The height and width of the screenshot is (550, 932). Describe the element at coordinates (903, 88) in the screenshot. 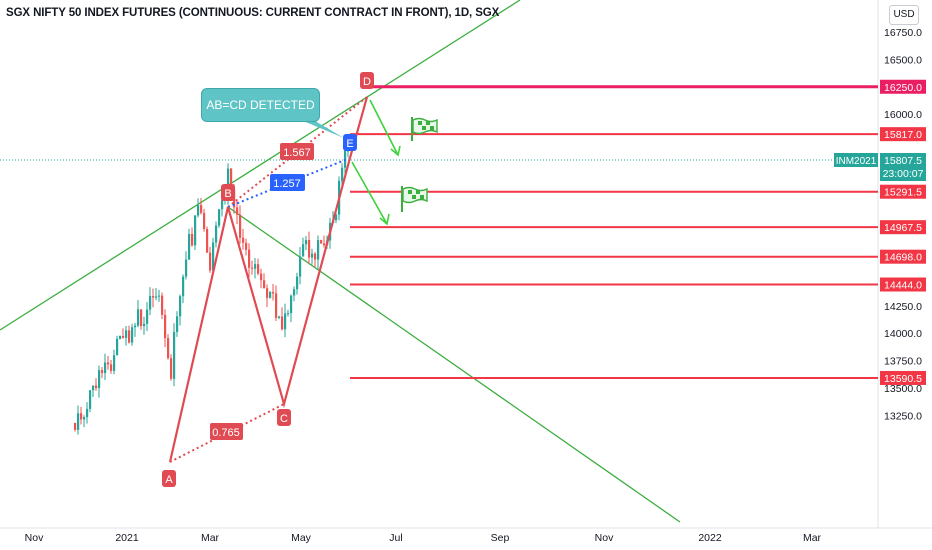

I see `price-level-text: 16250.0` at that location.